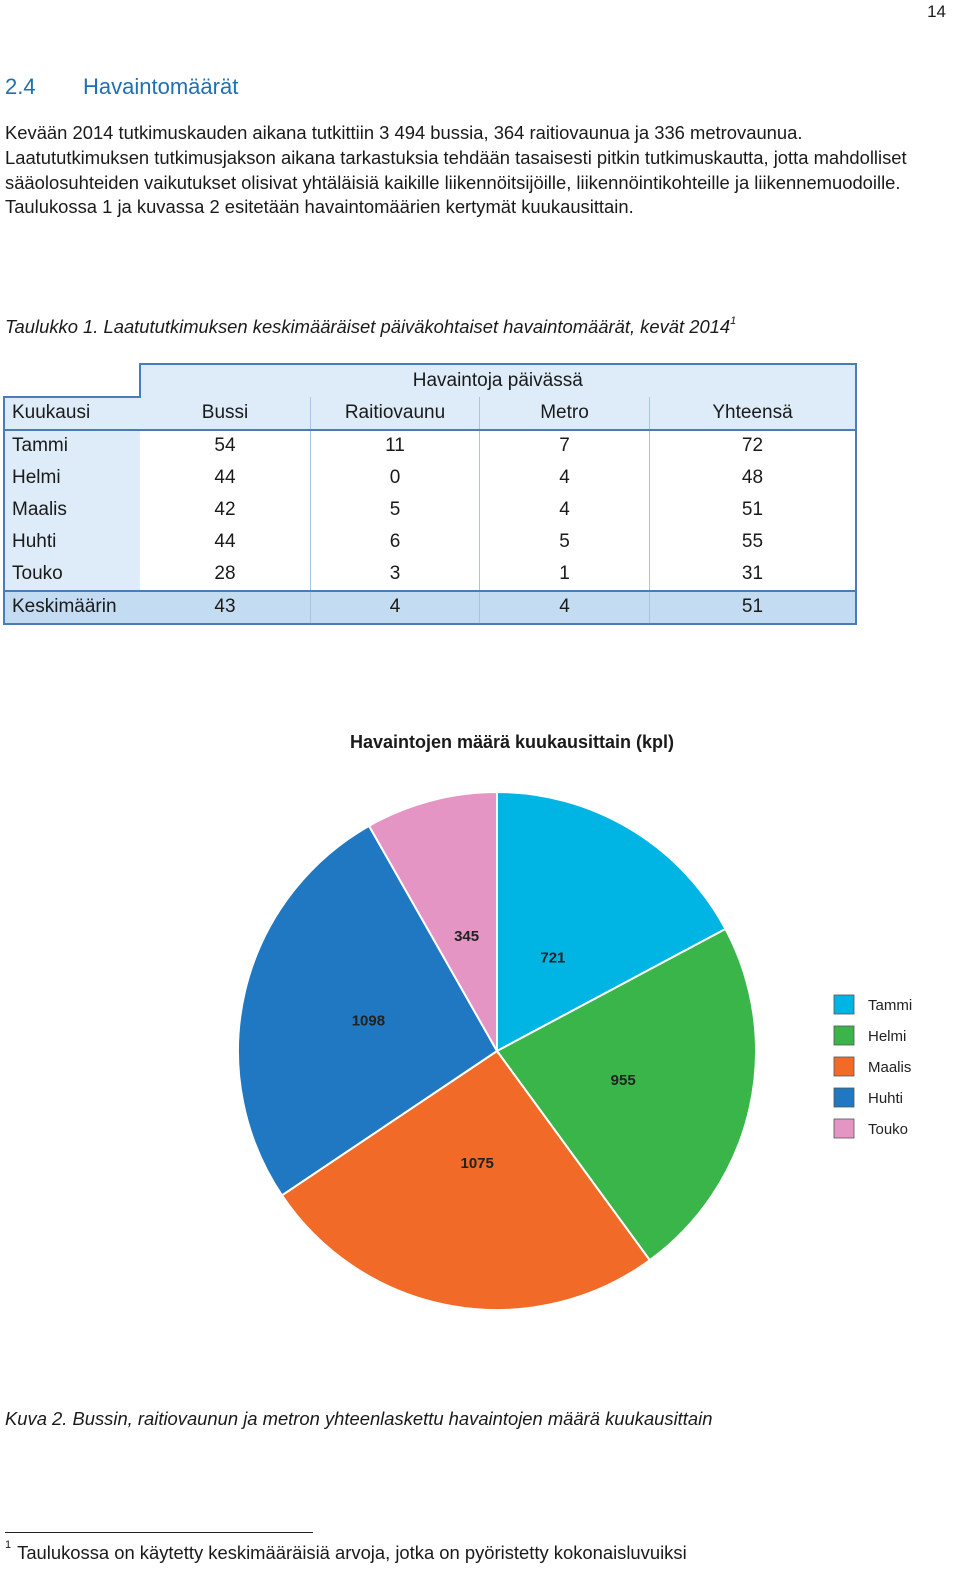 The width and height of the screenshot is (960, 1589). Describe the element at coordinates (611, 921) in the screenshot. I see `pie-slice-tammi` at that location.